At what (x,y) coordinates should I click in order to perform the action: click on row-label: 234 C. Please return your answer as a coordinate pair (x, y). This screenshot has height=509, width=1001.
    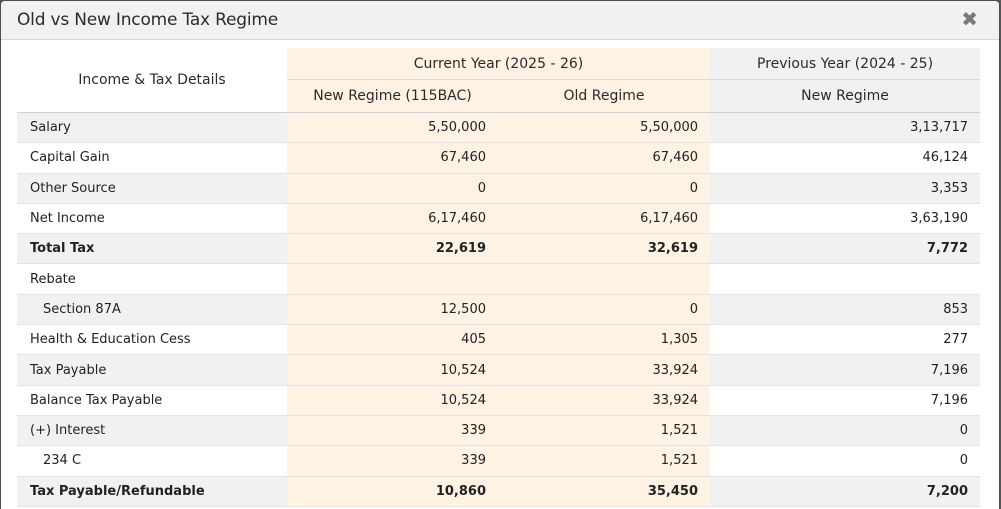
    Looking at the image, I should click on (152, 461).